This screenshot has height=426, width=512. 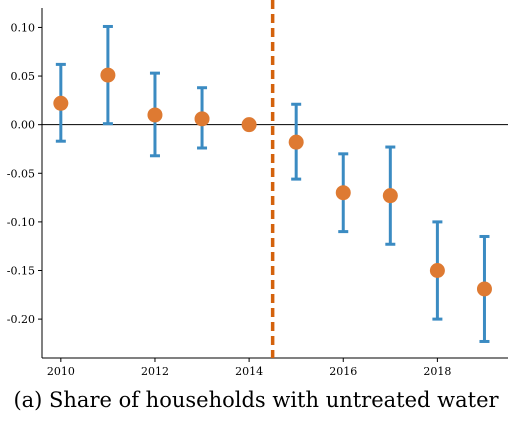 I want to click on y-tick-label: 0.10, so click(x=23, y=27).